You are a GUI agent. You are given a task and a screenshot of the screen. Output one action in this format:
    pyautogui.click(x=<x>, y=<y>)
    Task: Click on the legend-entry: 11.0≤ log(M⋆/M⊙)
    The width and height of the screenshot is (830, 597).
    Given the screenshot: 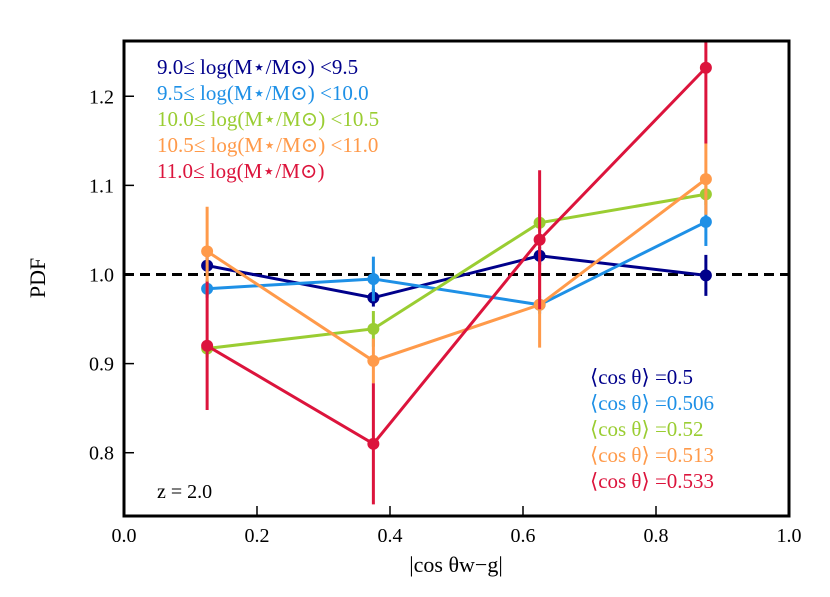 What is the action you would take?
    pyautogui.click(x=241, y=171)
    